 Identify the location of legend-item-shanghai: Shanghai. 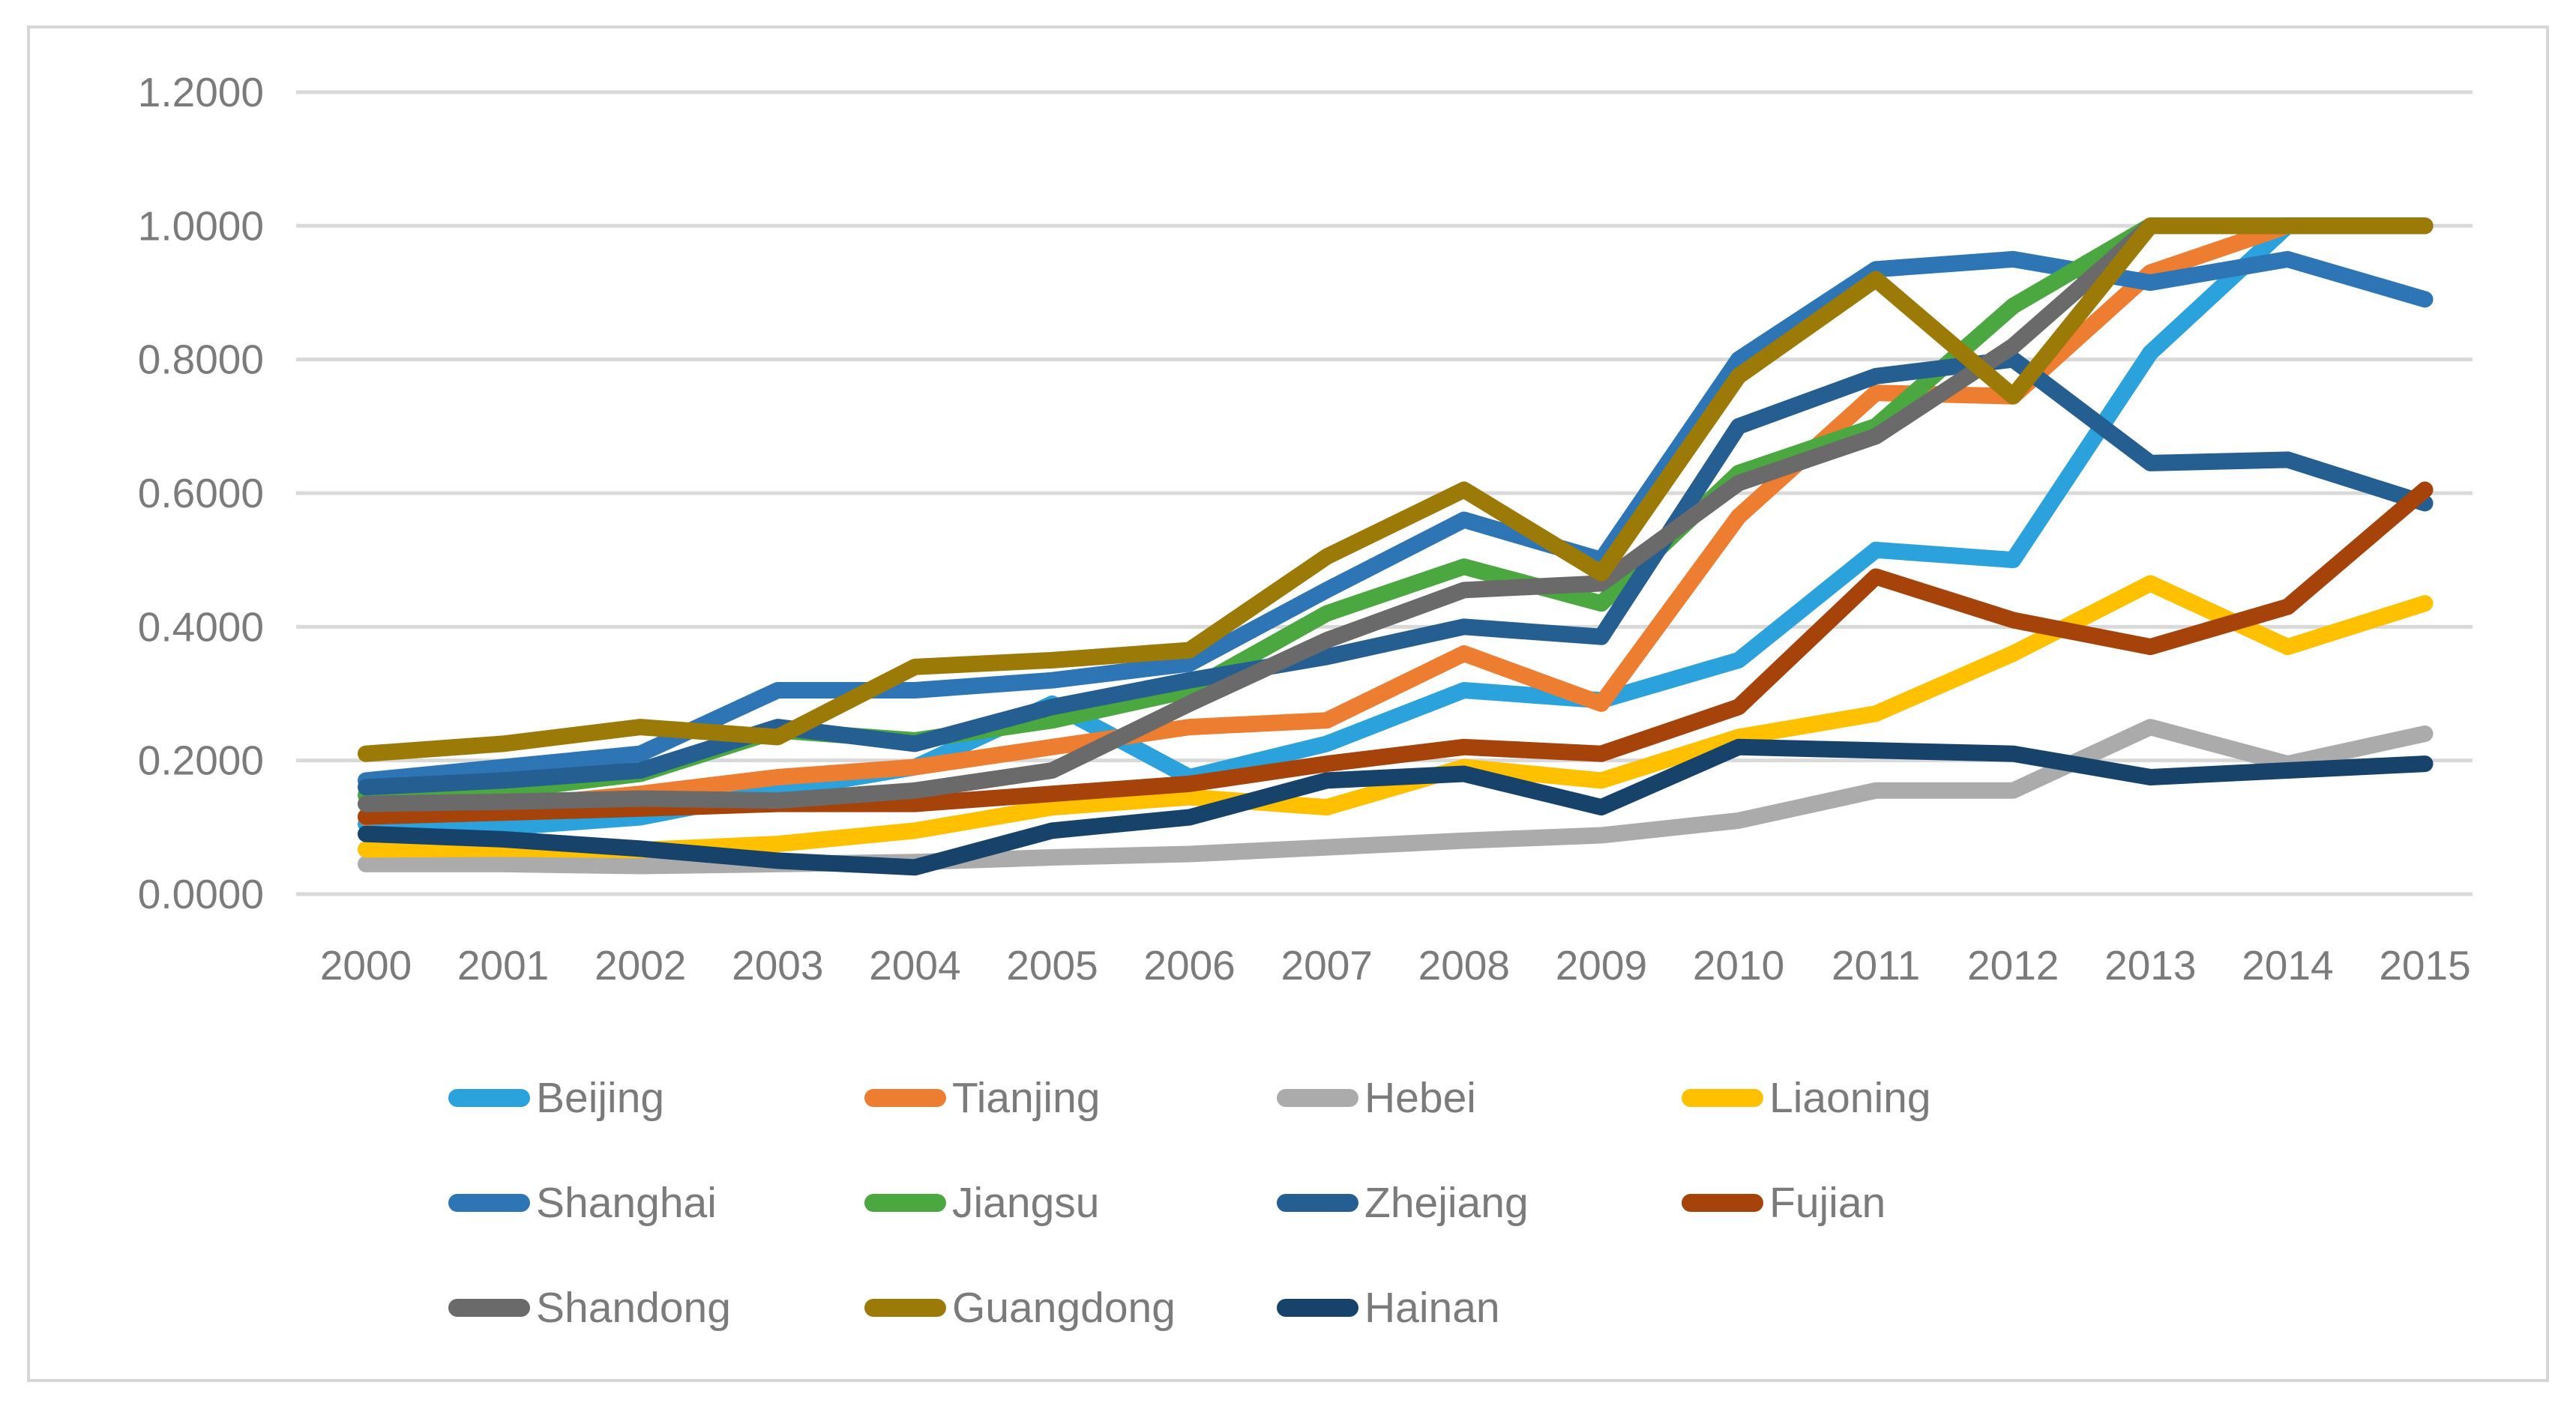
(582, 1203).